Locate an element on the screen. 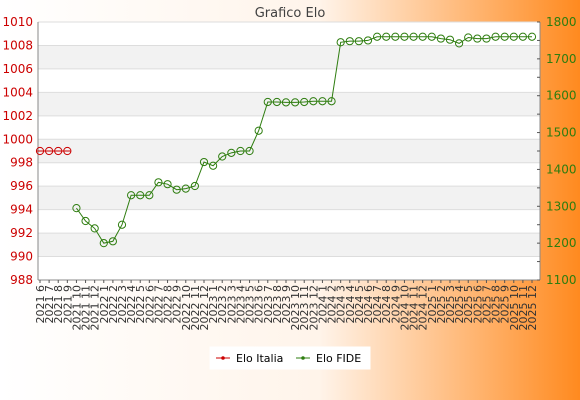 The image size is (580, 400). y-right-tick-label: 1500 is located at coordinates (561, 133).